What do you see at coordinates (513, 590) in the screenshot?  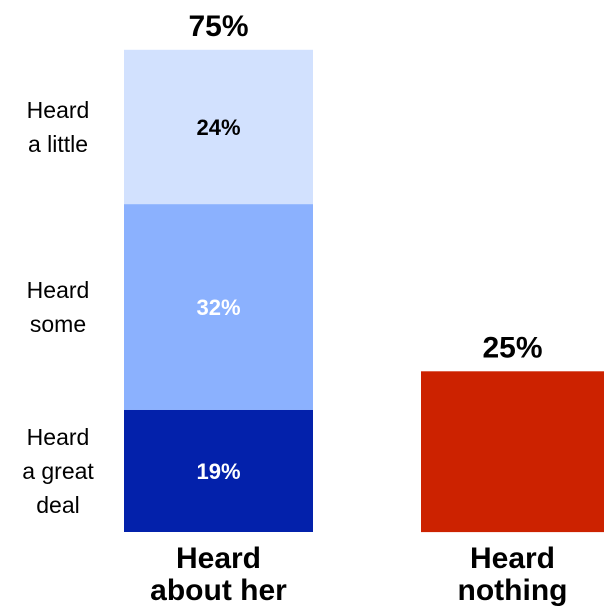 I see `x-axis-category-label: nothing` at bounding box center [513, 590].